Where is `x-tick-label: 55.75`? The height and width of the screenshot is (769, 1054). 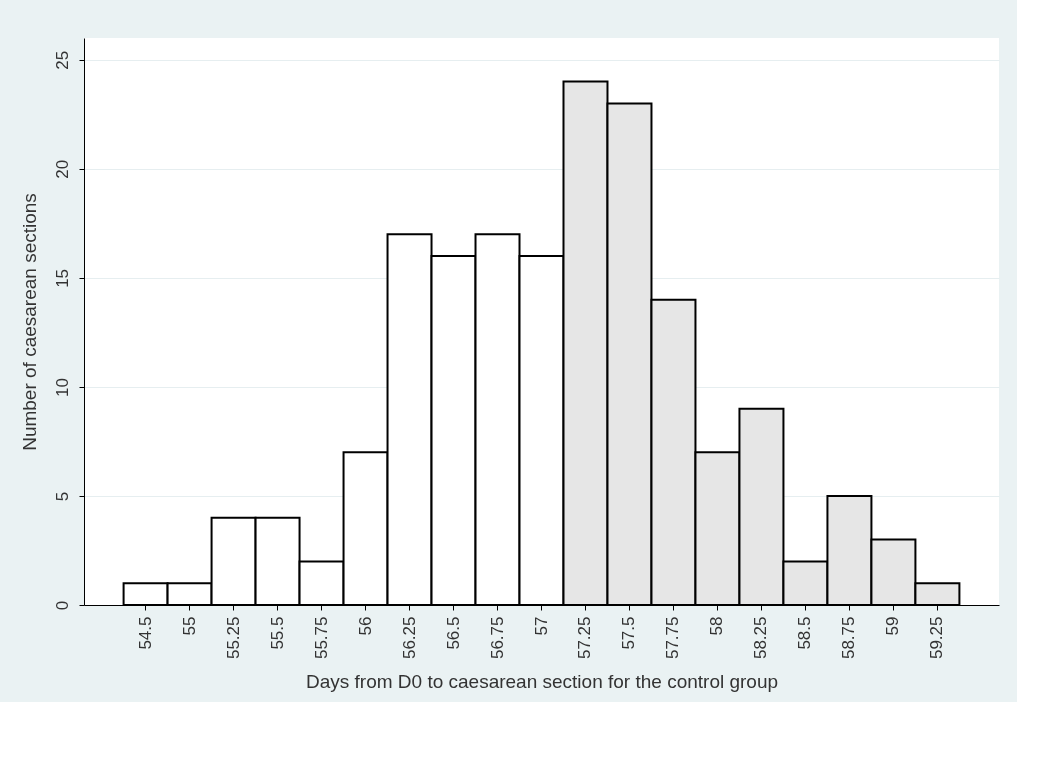 x-tick-label: 55.75 is located at coordinates (321, 638).